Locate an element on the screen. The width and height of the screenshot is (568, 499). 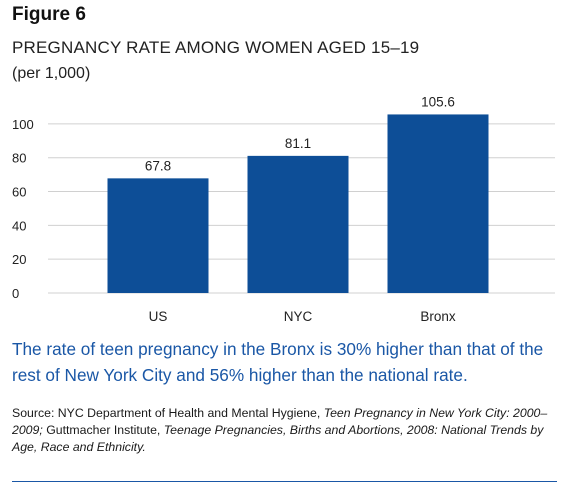
y-tick-label: 60 is located at coordinates (19, 192).